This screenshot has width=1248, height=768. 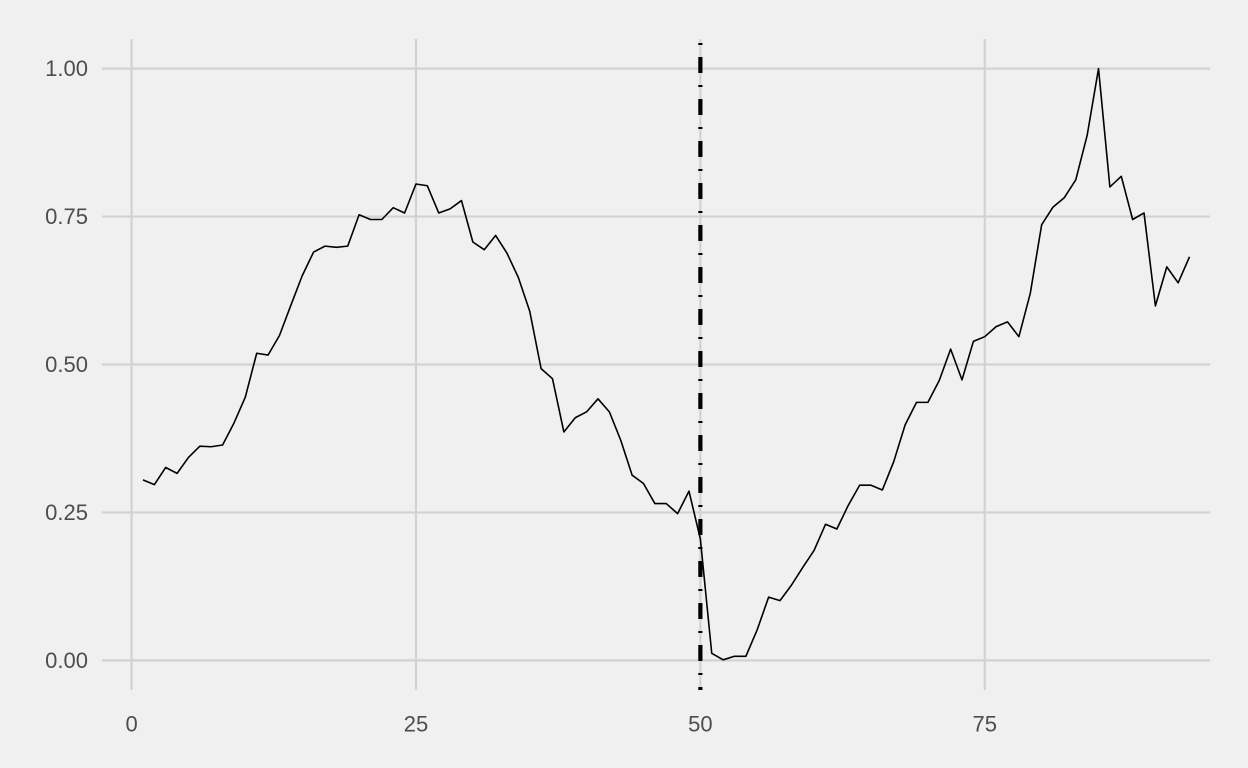 What do you see at coordinates (66, 660) in the screenshot?
I see `y-tick-label: 0.00` at bounding box center [66, 660].